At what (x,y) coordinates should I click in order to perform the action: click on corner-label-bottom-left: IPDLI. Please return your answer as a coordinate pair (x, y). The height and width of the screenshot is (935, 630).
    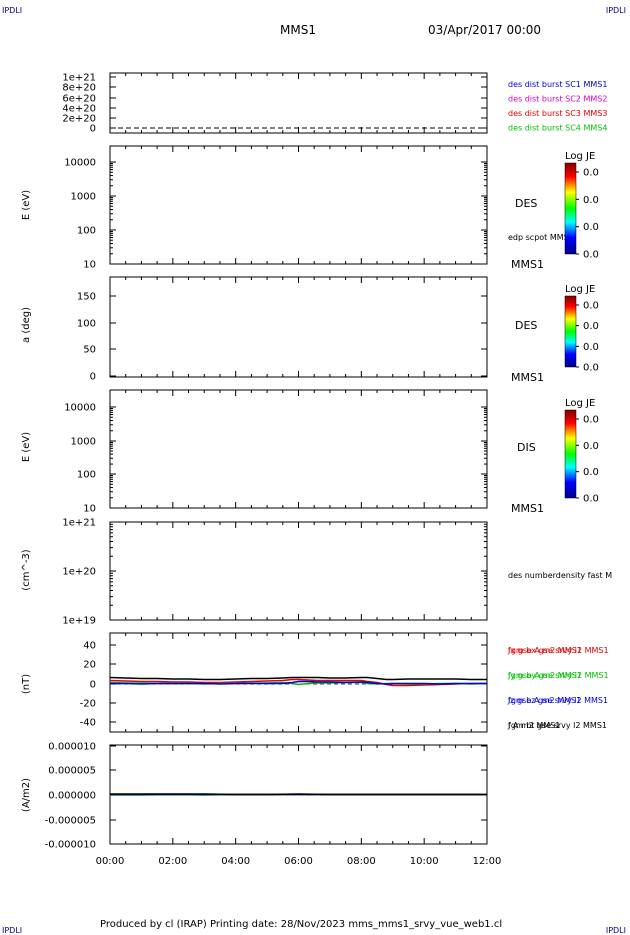
    Looking at the image, I should click on (12, 930).